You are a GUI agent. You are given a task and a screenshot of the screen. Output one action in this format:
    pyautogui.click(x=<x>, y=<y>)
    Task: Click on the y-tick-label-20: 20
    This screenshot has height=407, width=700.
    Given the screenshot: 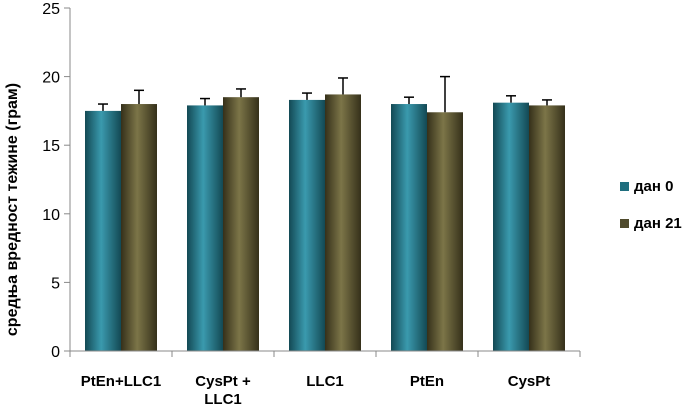 What is the action you would take?
    pyautogui.click(x=51, y=78)
    